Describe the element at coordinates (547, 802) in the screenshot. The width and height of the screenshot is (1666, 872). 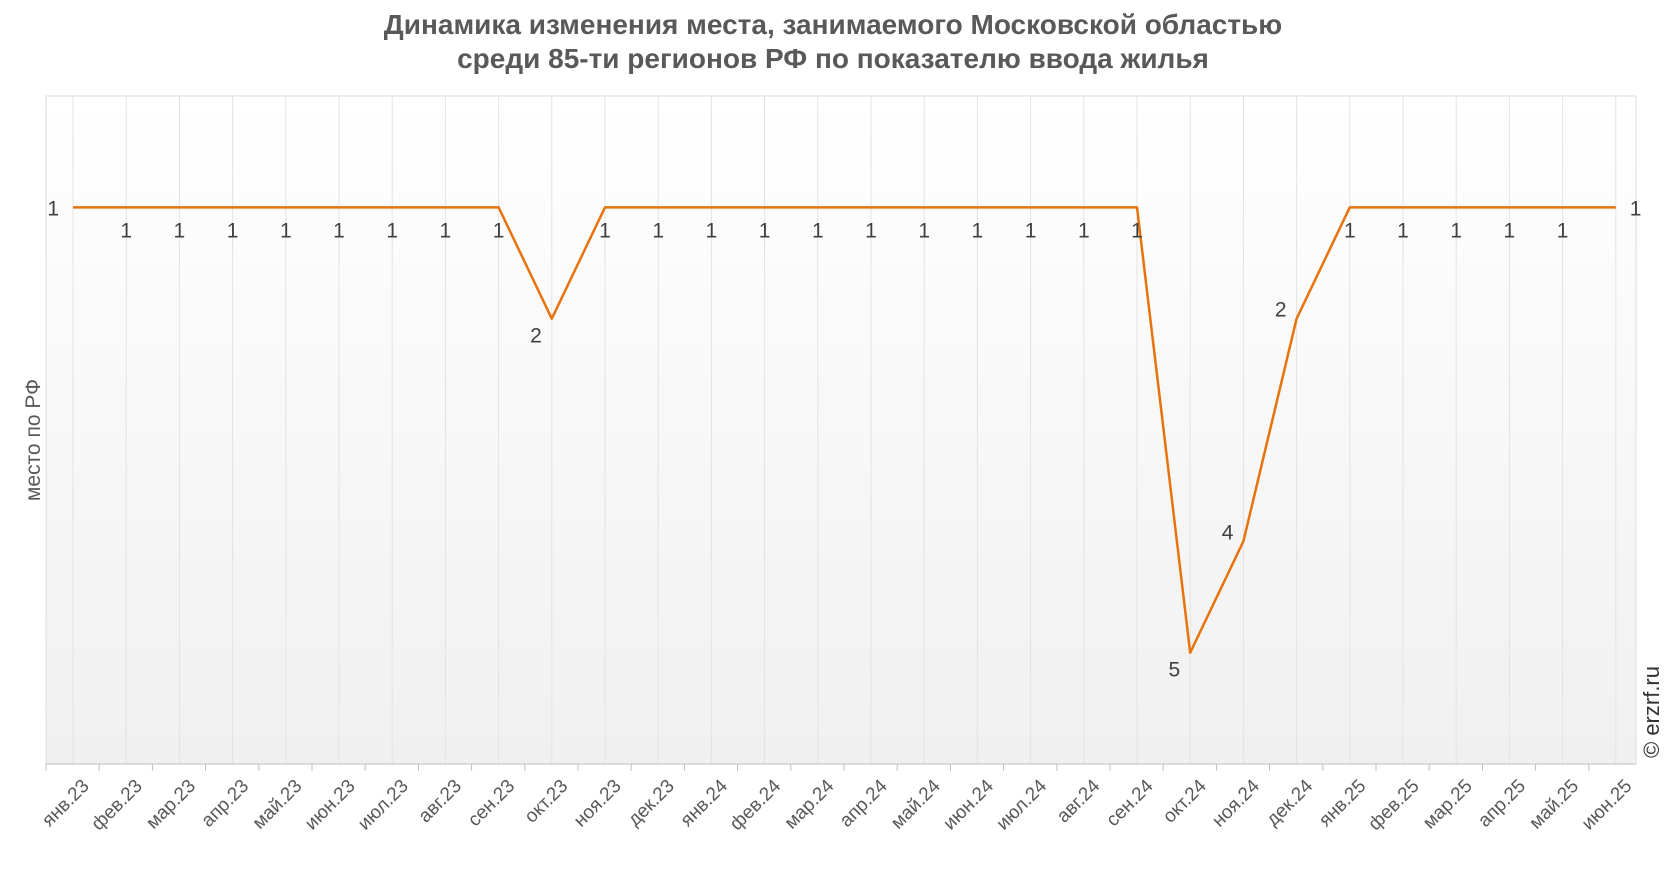
I see `x-tick-label: окт.23` at that location.